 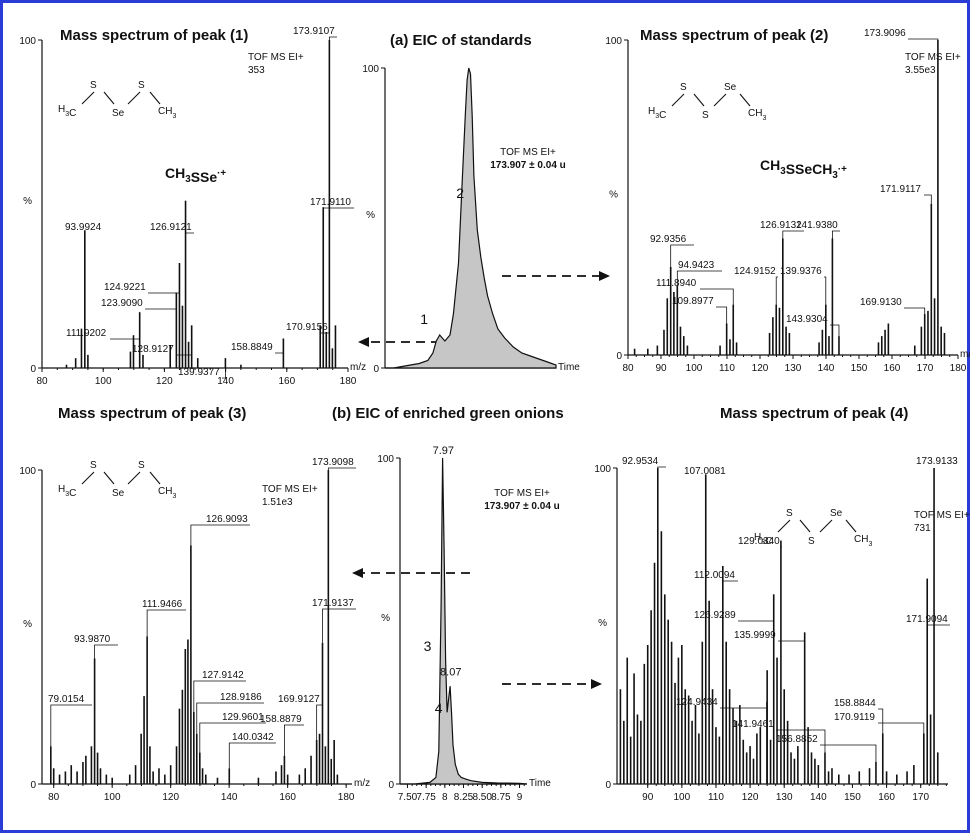 I want to click on peak-label: 109.8977, so click(x=693, y=301).